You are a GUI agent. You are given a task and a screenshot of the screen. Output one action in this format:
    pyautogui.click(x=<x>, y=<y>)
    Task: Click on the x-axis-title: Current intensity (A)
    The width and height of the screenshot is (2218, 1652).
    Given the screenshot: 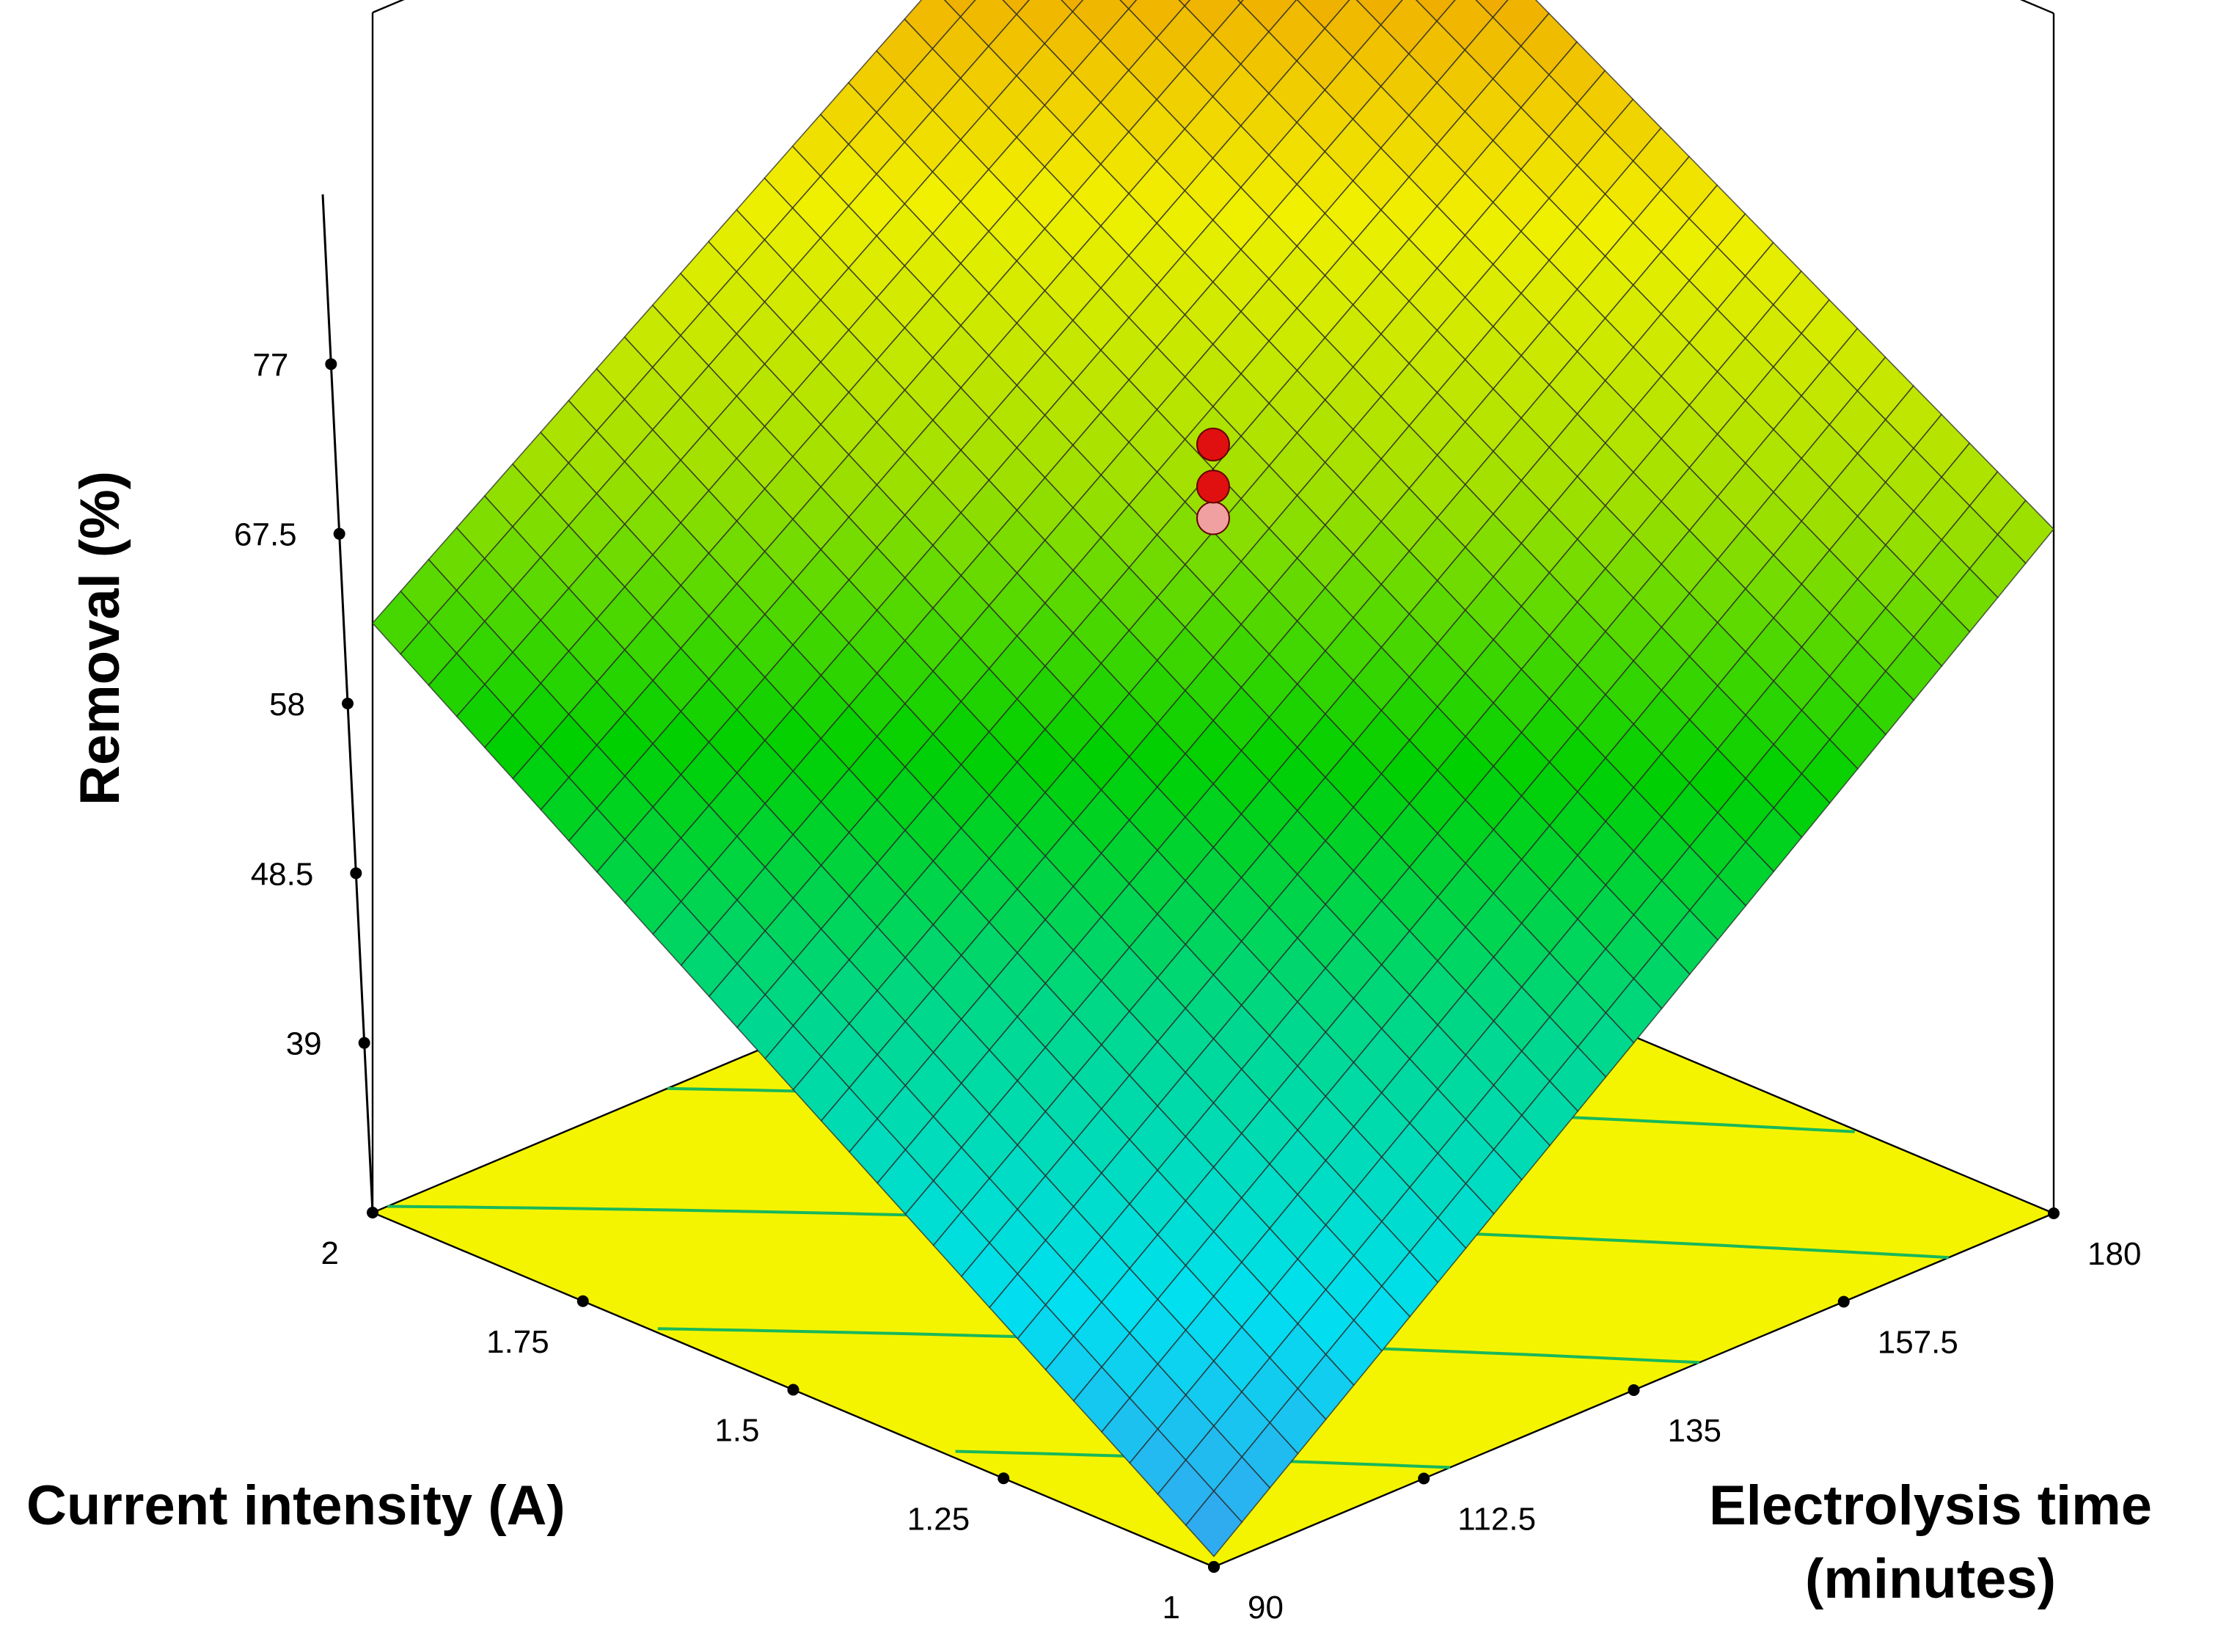 What is the action you would take?
    pyautogui.click(x=296, y=1505)
    